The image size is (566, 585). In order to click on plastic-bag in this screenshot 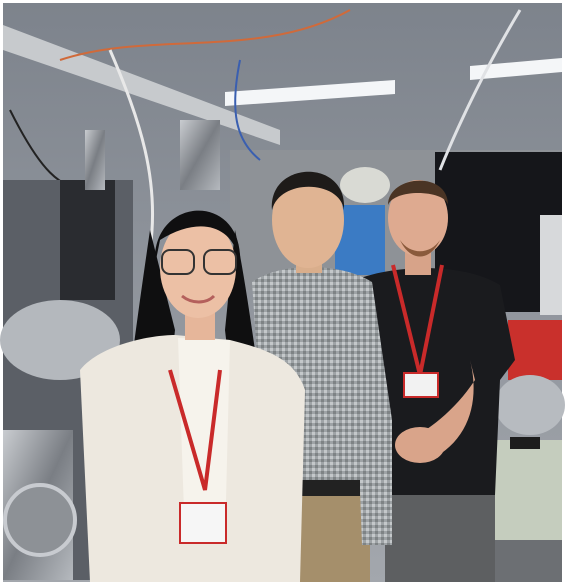, I will do `click(365, 185)`.